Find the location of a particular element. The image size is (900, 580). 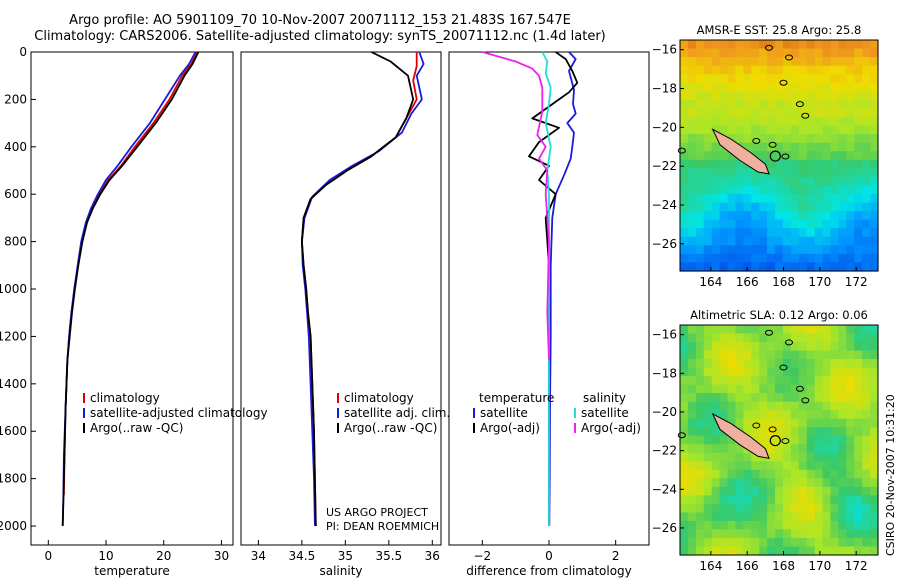

temp-legend-0-label: climatology is located at coordinates (125, 398).